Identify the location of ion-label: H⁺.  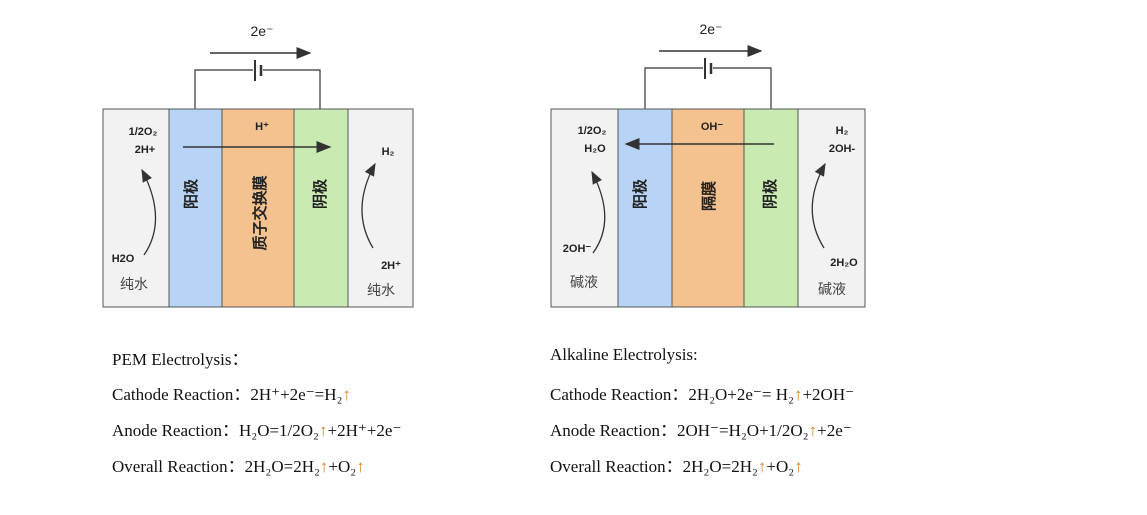
(262, 127).